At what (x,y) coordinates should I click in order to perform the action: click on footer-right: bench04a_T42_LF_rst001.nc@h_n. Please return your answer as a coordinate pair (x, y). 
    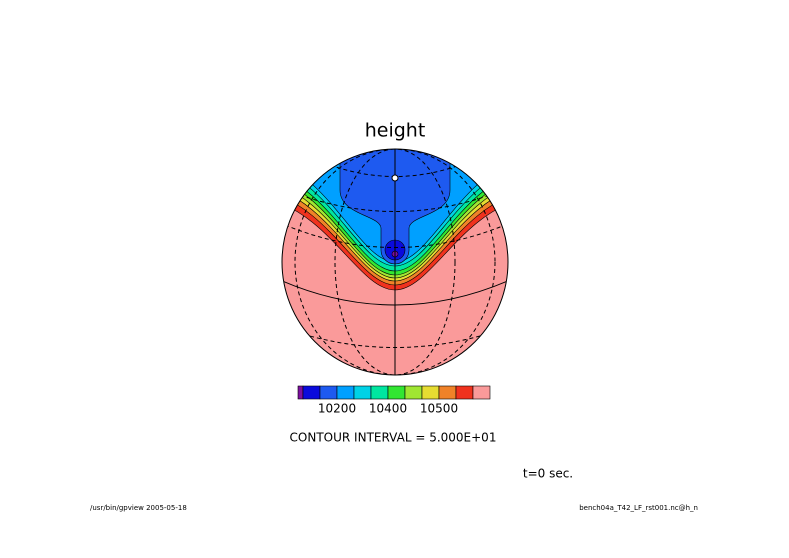
    Looking at the image, I should click on (638, 508).